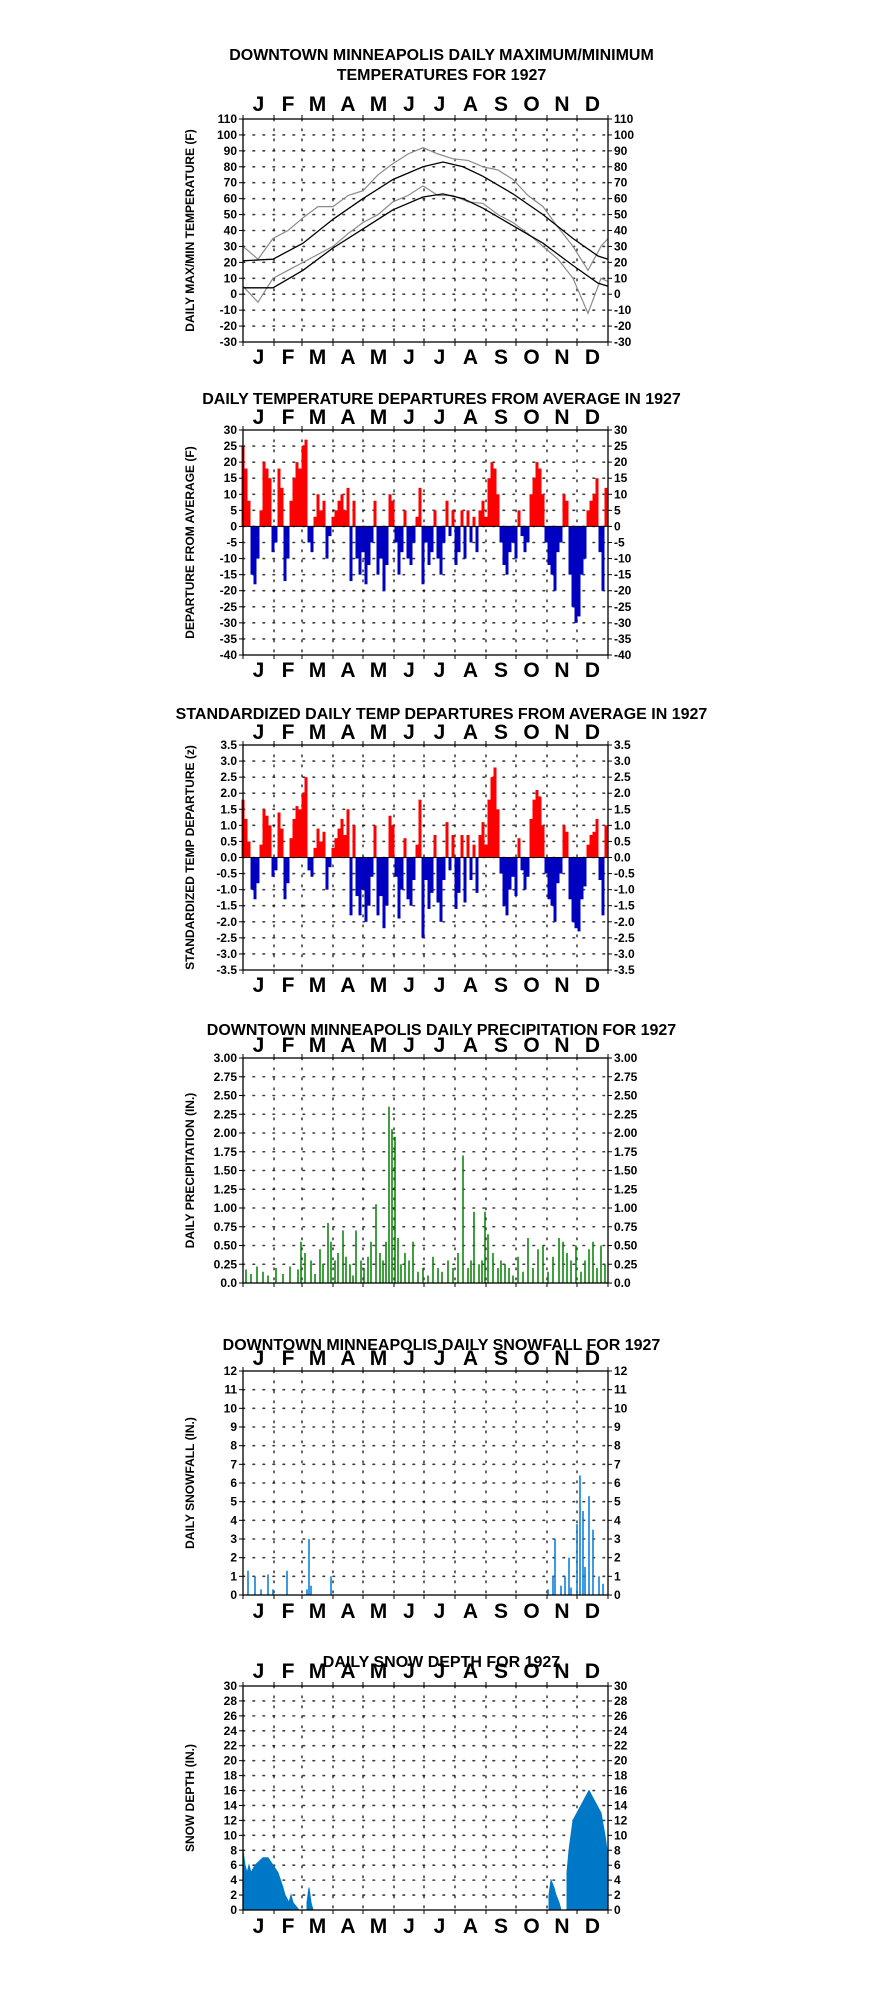 This screenshot has height=1989, width=883. Describe the element at coordinates (226, 874) in the screenshot. I see `y-tick-label: -0.5` at that location.